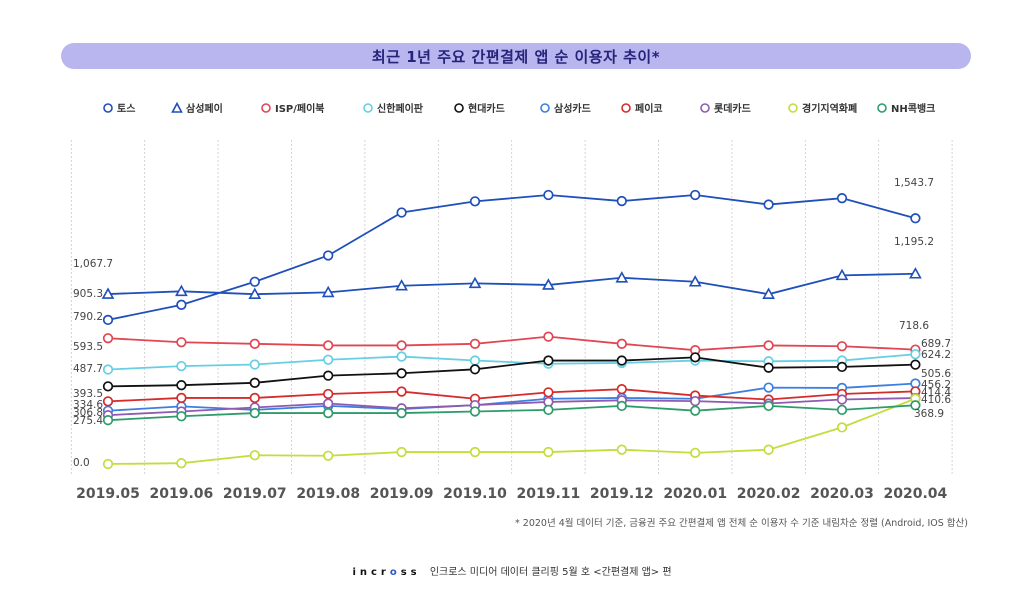 The image size is (1024, 612). I want to click on data-label: 456.2, so click(936, 385).